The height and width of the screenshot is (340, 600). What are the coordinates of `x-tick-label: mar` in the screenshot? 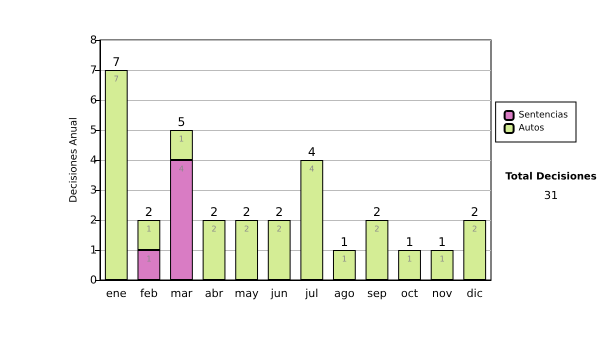 It's located at (181, 293).